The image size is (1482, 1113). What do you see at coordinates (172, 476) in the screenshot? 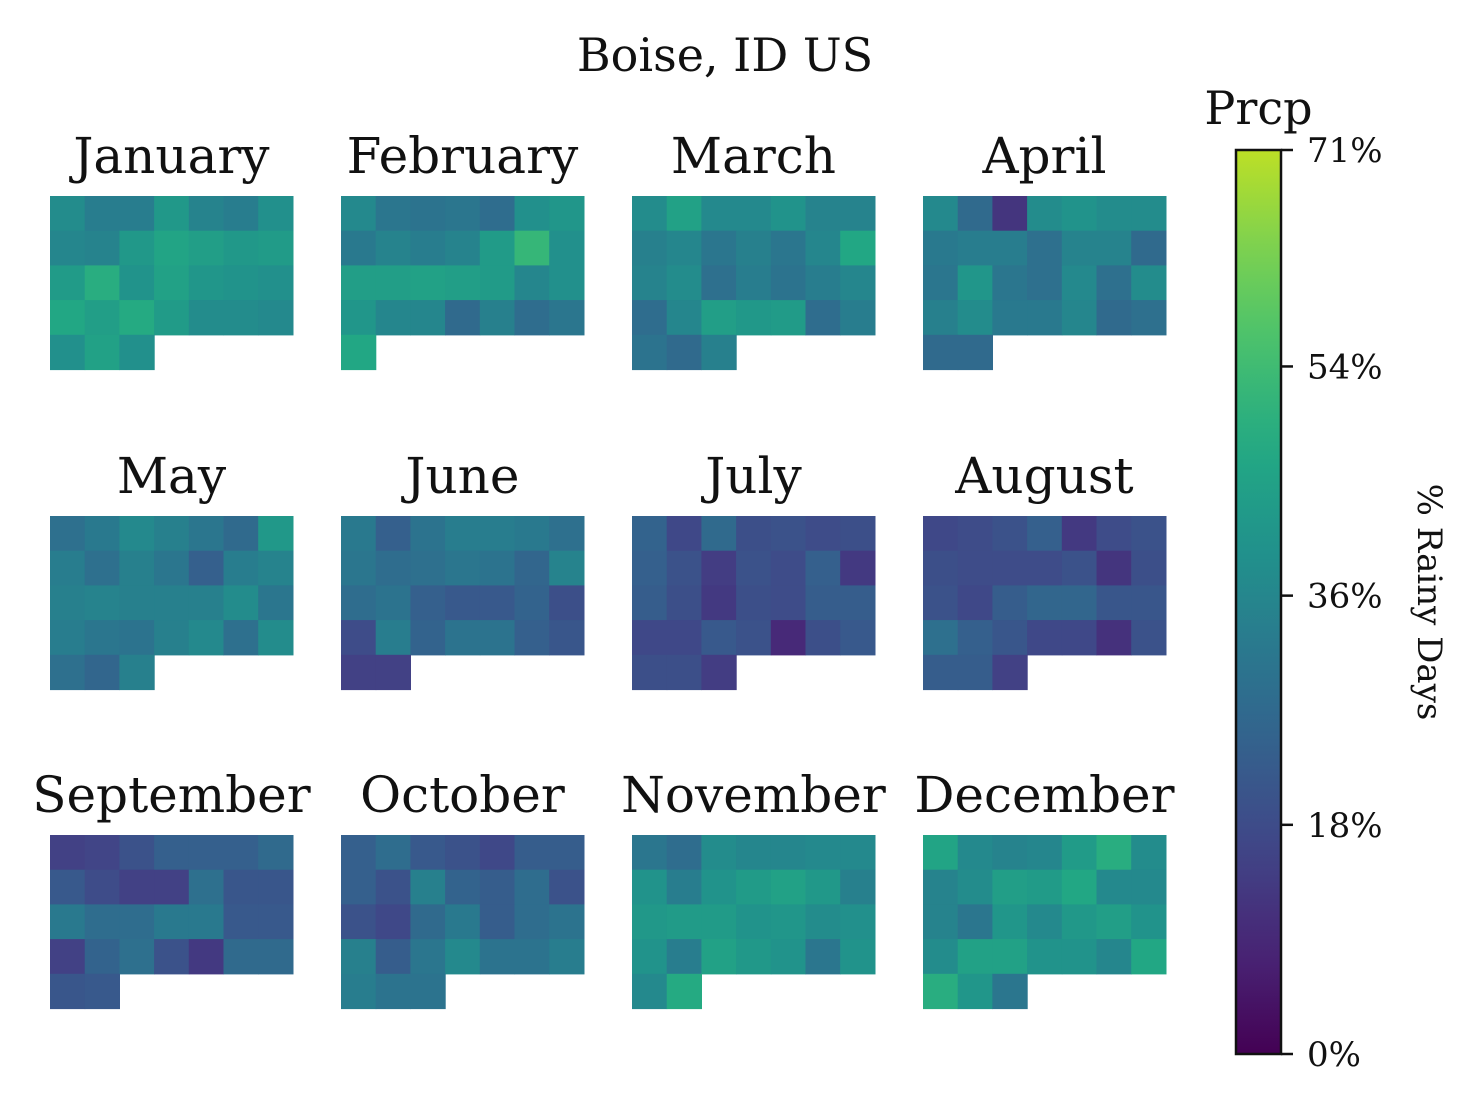
I see `month-title: May` at bounding box center [172, 476].